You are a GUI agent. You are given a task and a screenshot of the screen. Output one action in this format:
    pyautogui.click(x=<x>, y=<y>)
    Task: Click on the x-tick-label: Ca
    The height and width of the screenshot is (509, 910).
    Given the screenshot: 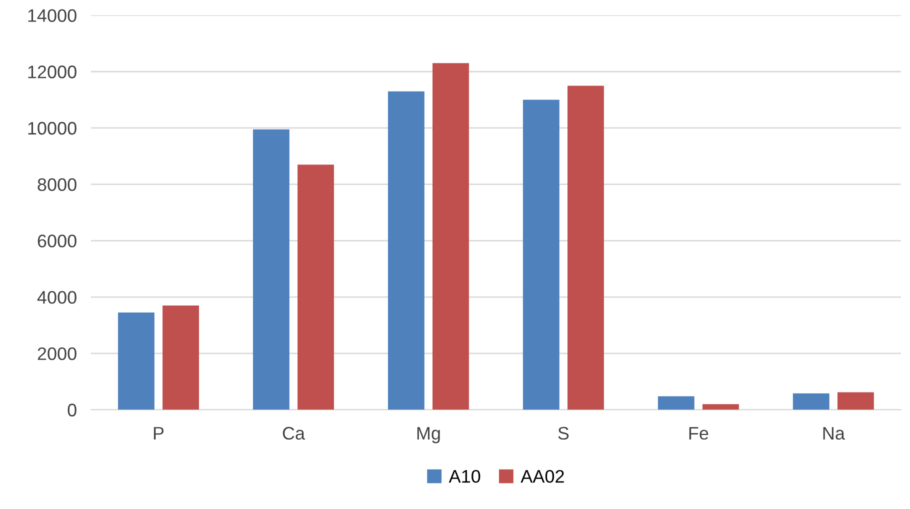 What is the action you would take?
    pyautogui.click(x=294, y=433)
    